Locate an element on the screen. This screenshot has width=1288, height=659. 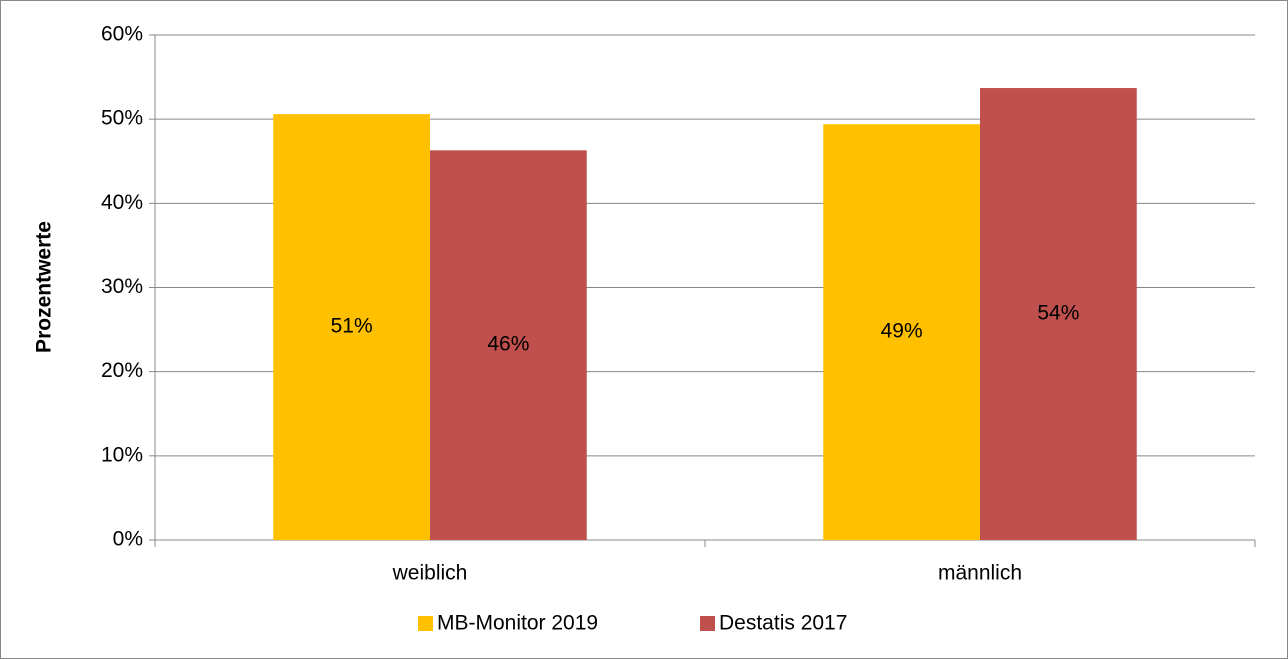
y-tick-label: 40% is located at coordinates (122, 202).